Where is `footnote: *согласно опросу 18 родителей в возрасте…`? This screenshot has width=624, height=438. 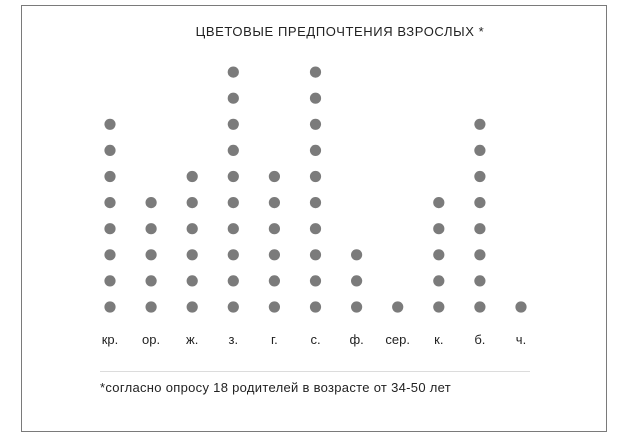
footnote: *согласно опросу 18 родителей в возрасте… is located at coordinates (275, 387).